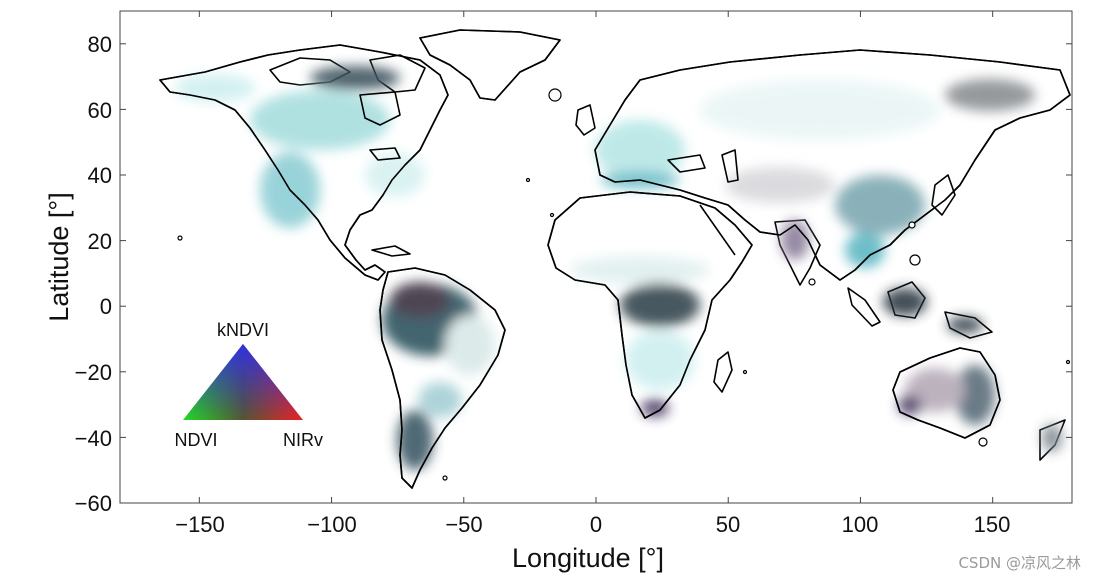  What do you see at coordinates (180, 238) in the screenshot?
I see `hawaii-island` at bounding box center [180, 238].